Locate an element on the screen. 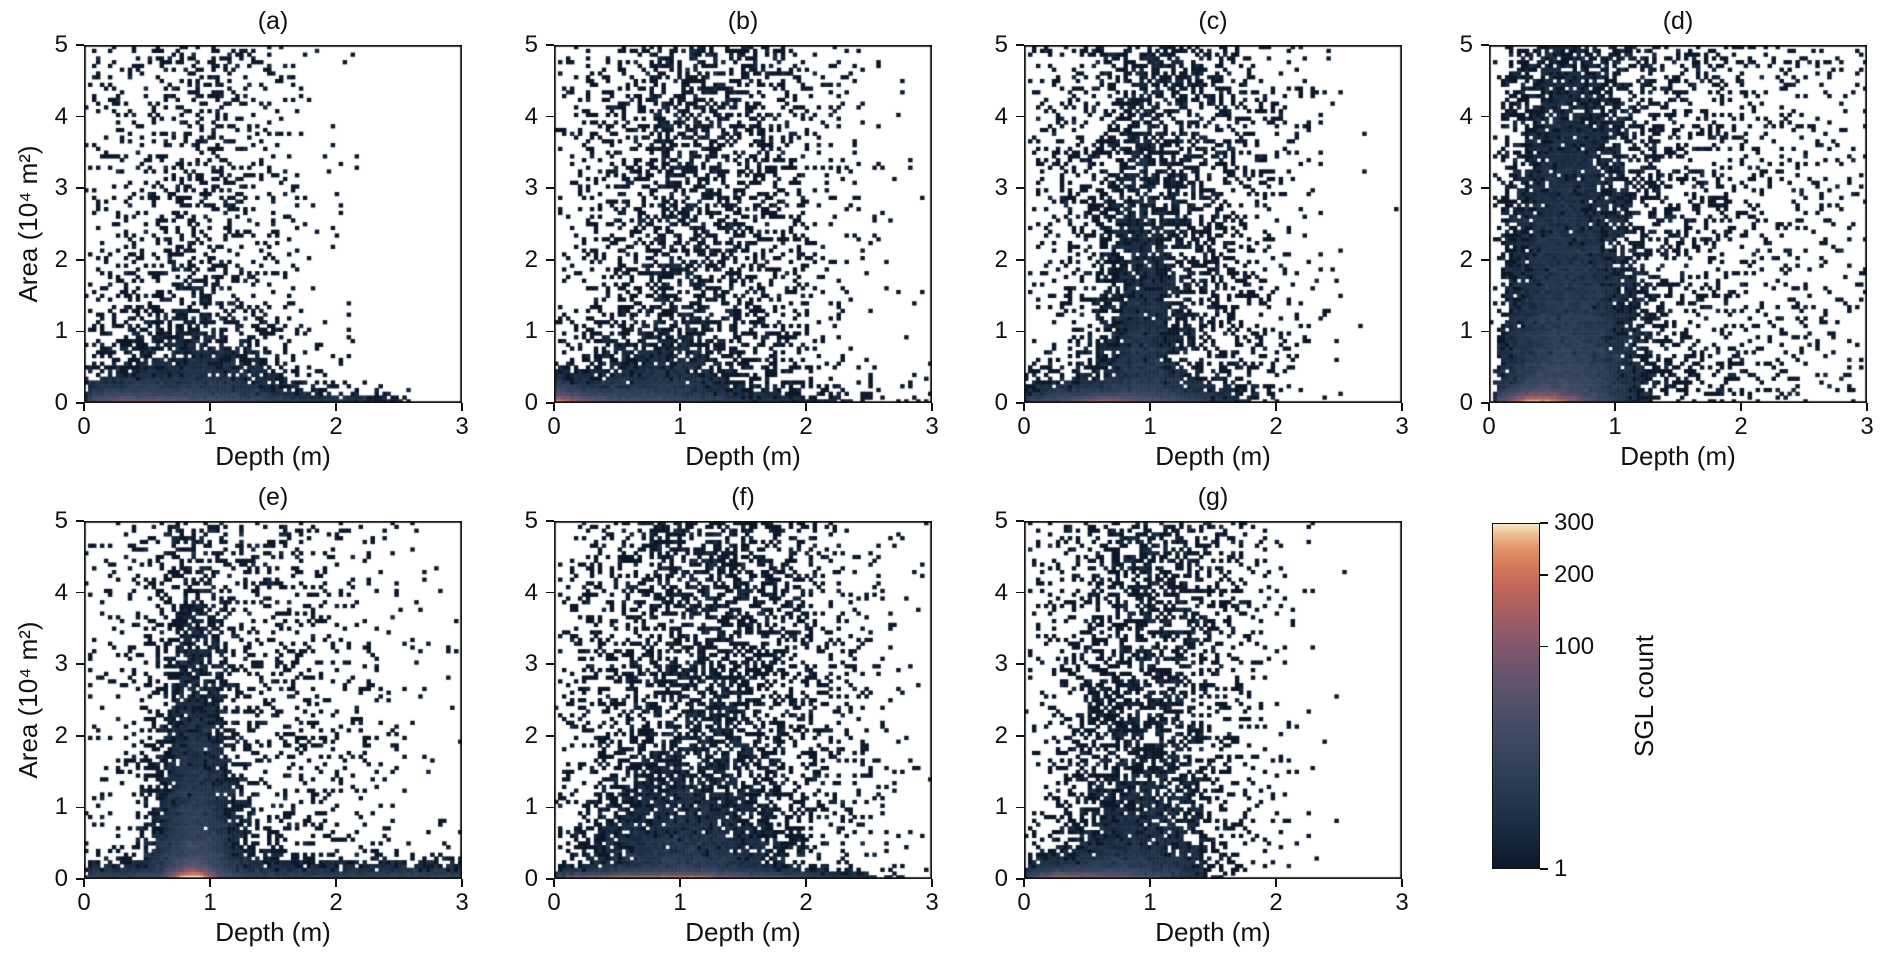 This screenshot has height=960, width=1892. y-tick-label-c: 1 is located at coordinates (1001, 331).